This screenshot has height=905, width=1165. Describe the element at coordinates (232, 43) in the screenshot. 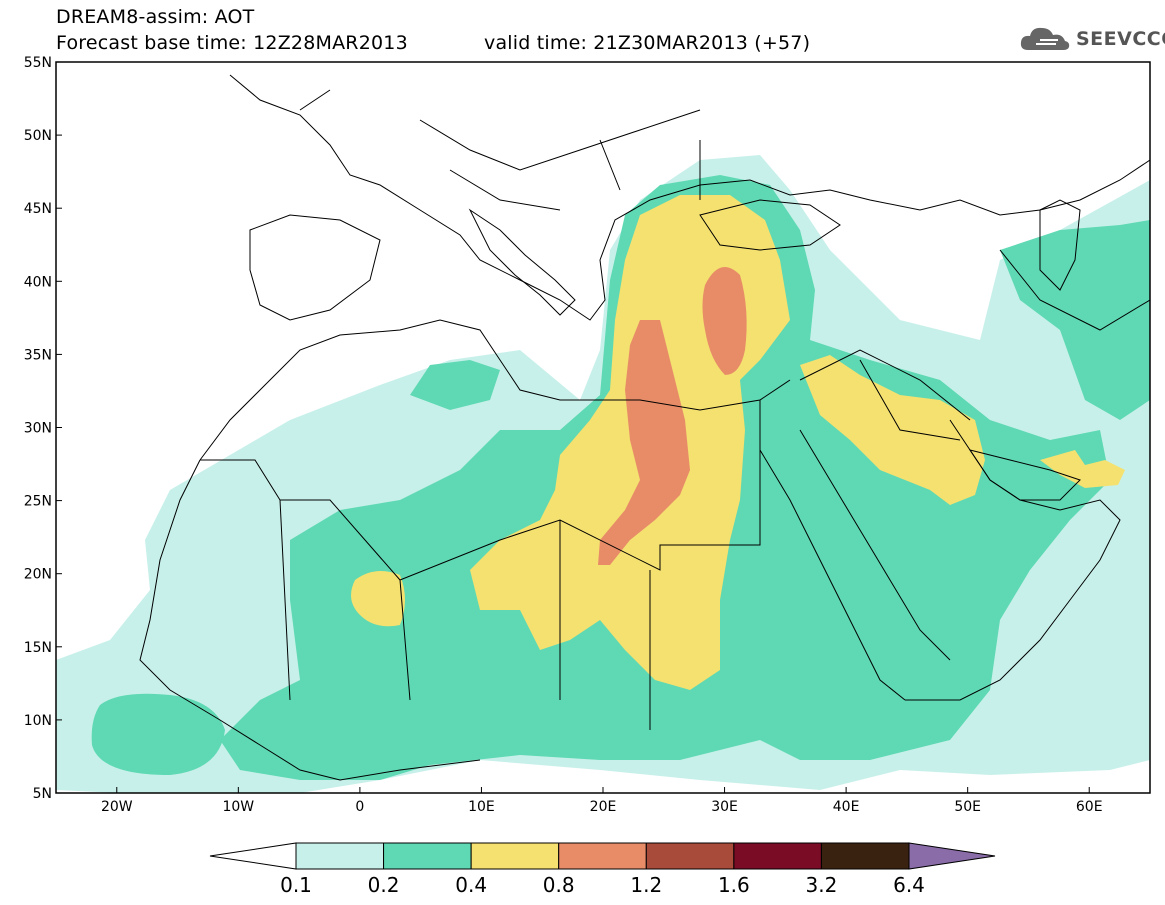

I see `forecast-base-time: Forecast base time: 12Z28MAR2013` at that location.